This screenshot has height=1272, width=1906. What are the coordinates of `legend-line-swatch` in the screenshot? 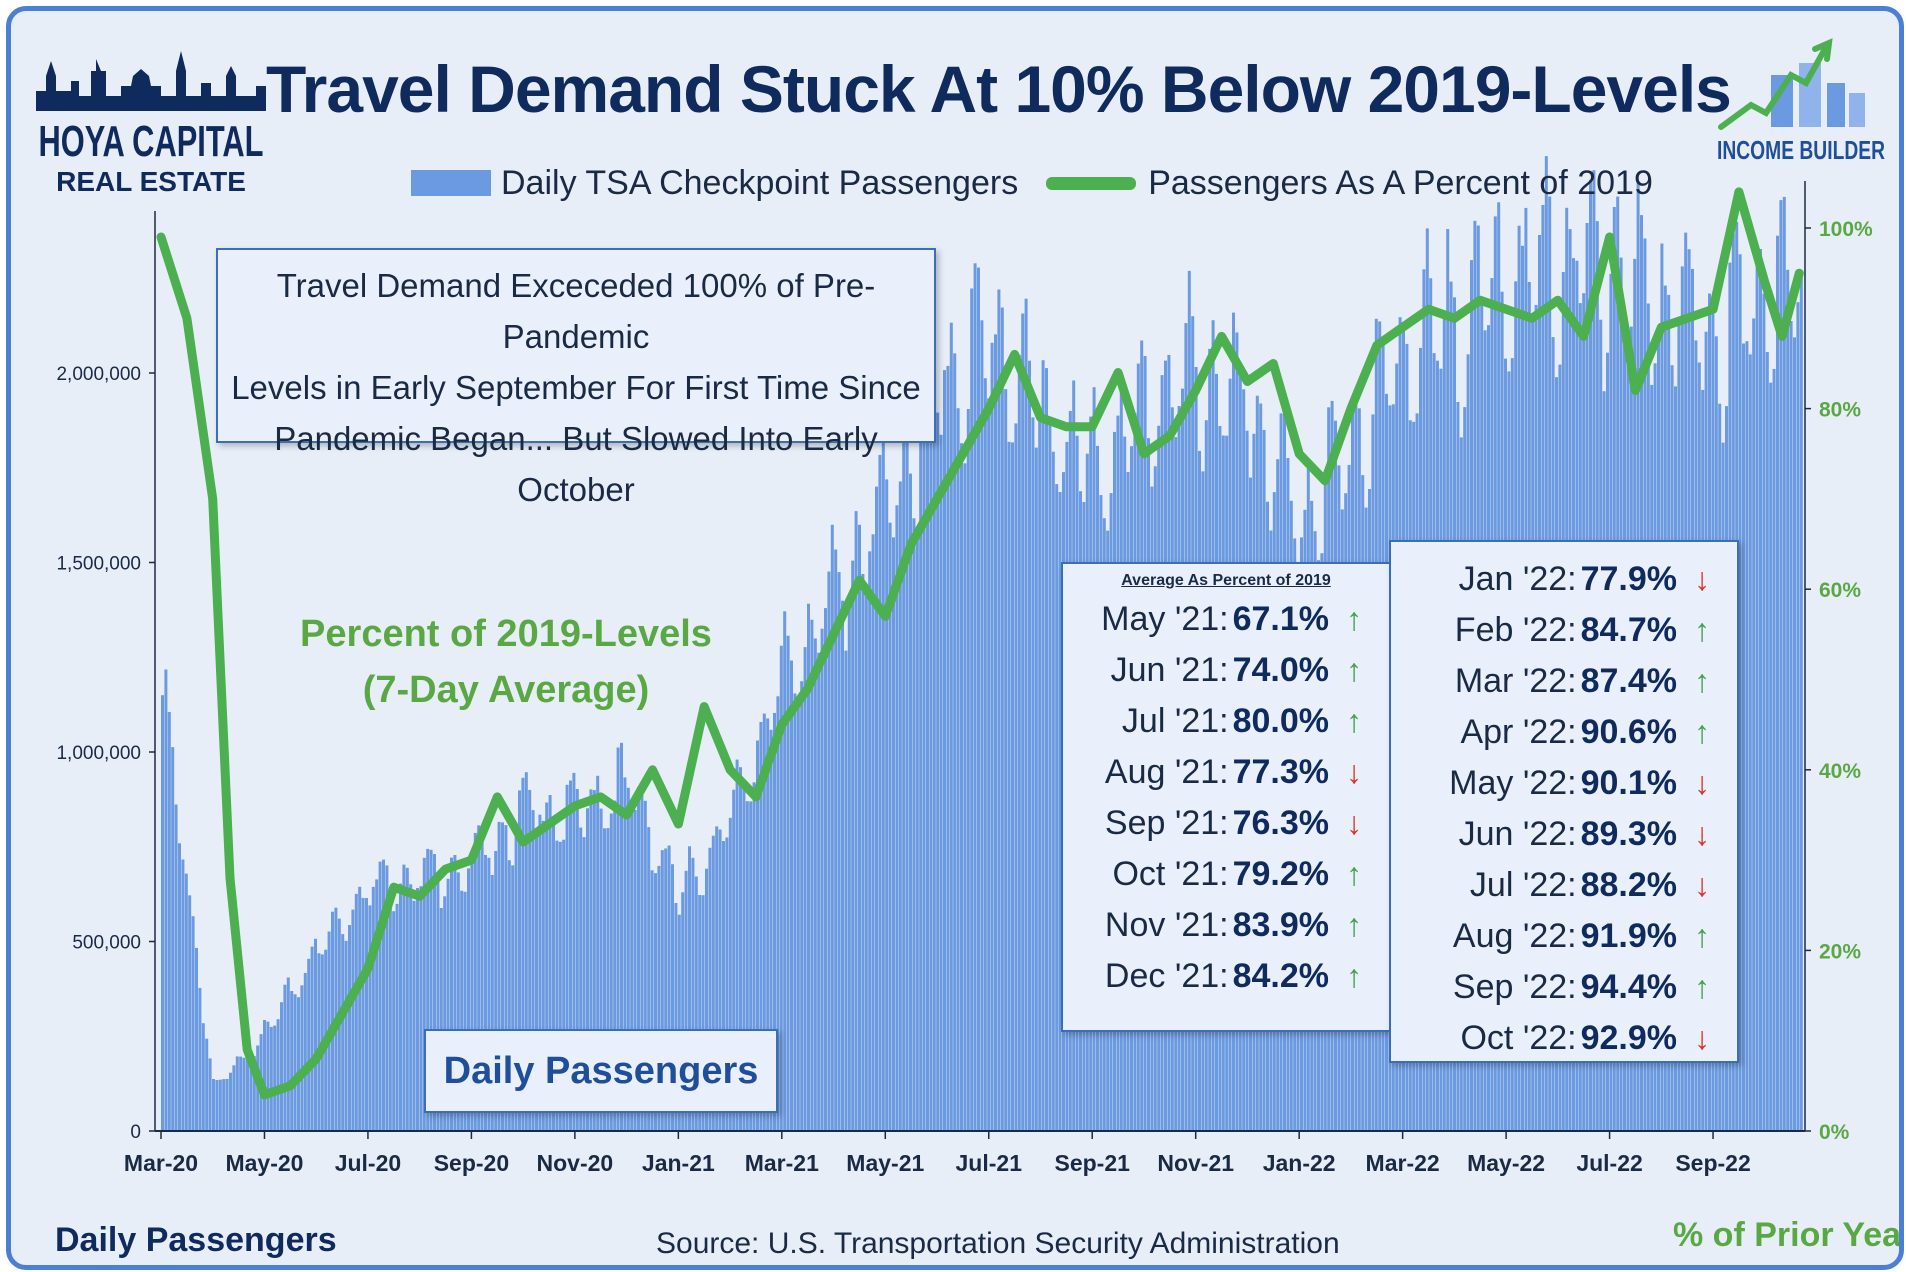 It's located at (1091, 183).